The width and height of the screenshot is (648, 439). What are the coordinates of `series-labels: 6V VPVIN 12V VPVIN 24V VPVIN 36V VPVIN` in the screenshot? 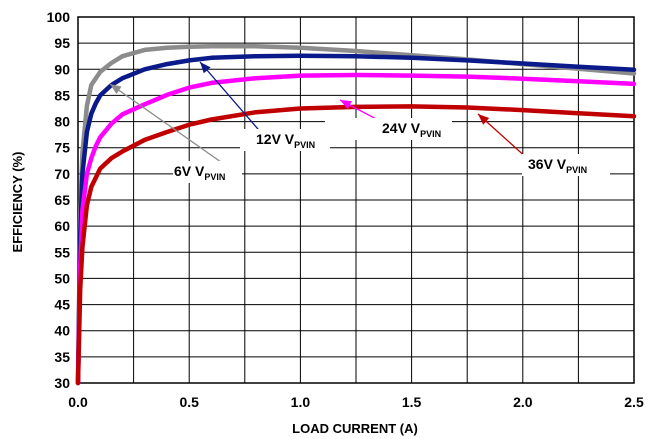 It's located at (391, 150).